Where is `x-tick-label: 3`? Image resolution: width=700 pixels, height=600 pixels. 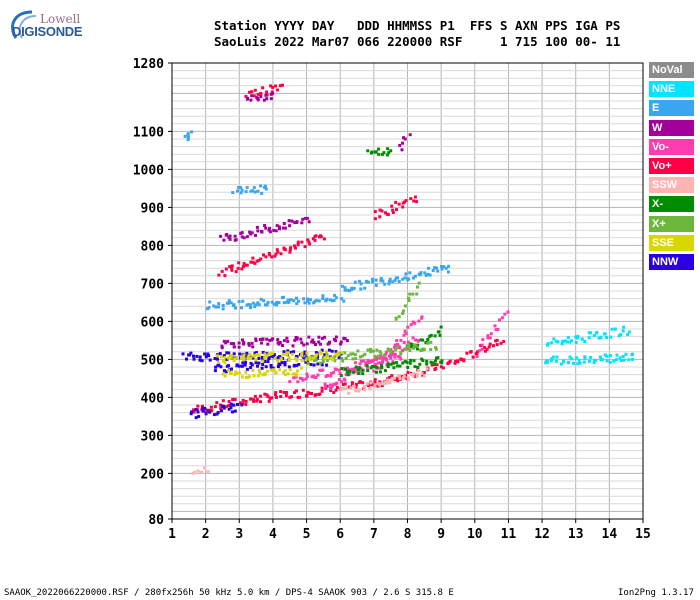 x-tick-label: 3 is located at coordinates (239, 534).